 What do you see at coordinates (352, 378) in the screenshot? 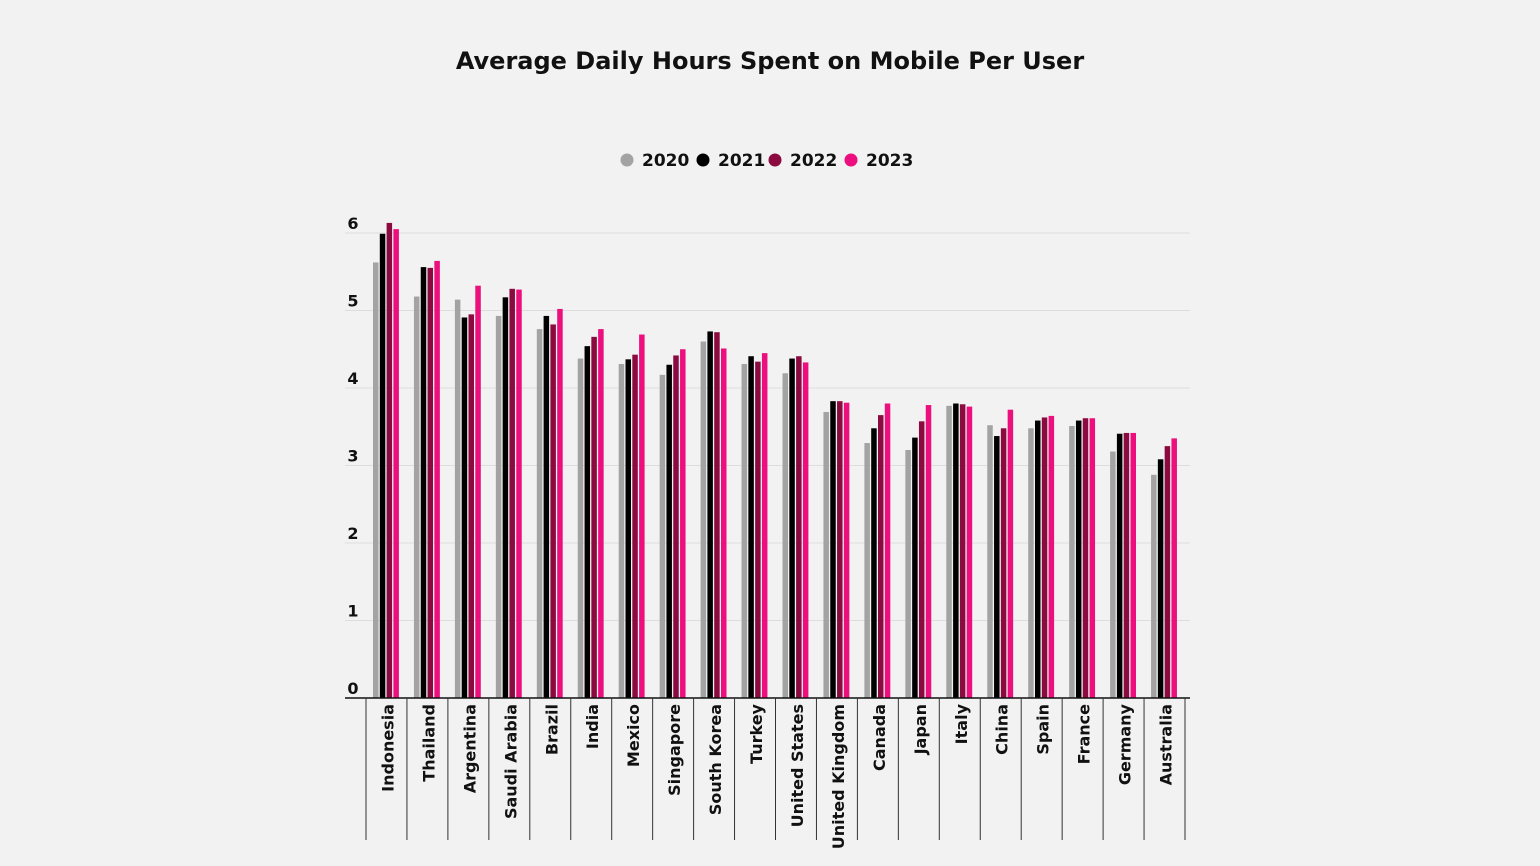
I see `y-tick-label: 4` at bounding box center [352, 378].